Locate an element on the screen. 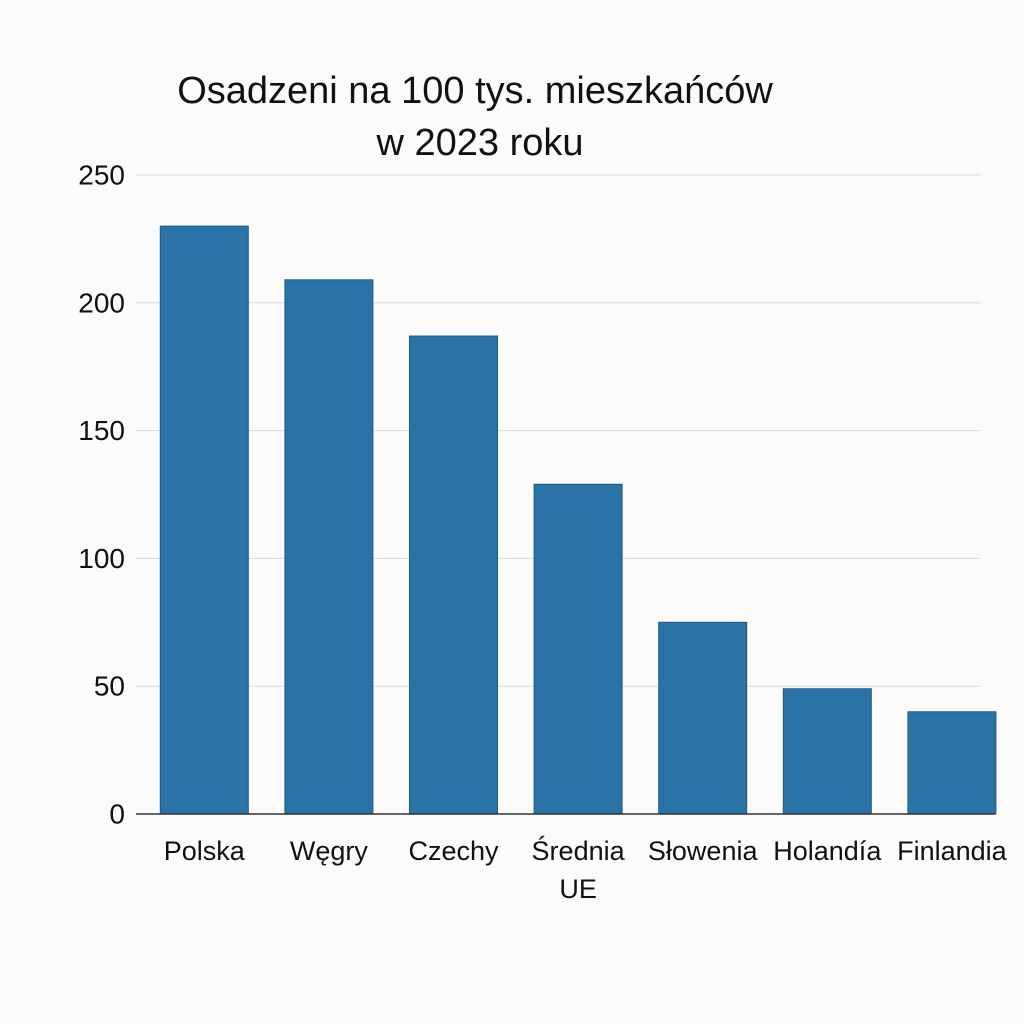 Image resolution: width=1024 pixels, height=1024 pixels. x-tick-label-średnia-ue: Średnia UE is located at coordinates (579, 869).